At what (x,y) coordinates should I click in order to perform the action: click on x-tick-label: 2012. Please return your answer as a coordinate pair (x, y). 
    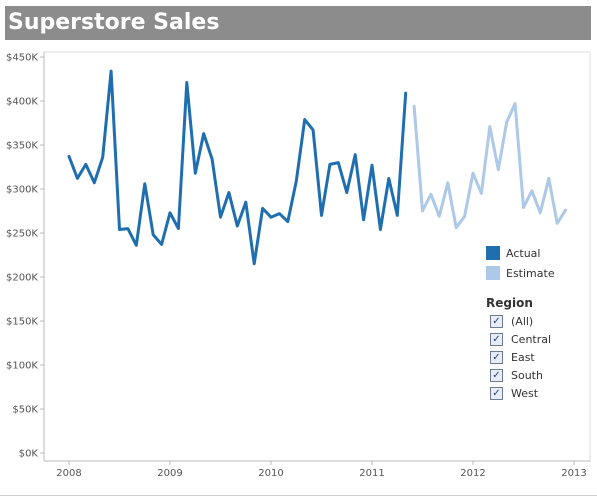
    Looking at the image, I should click on (472, 473).